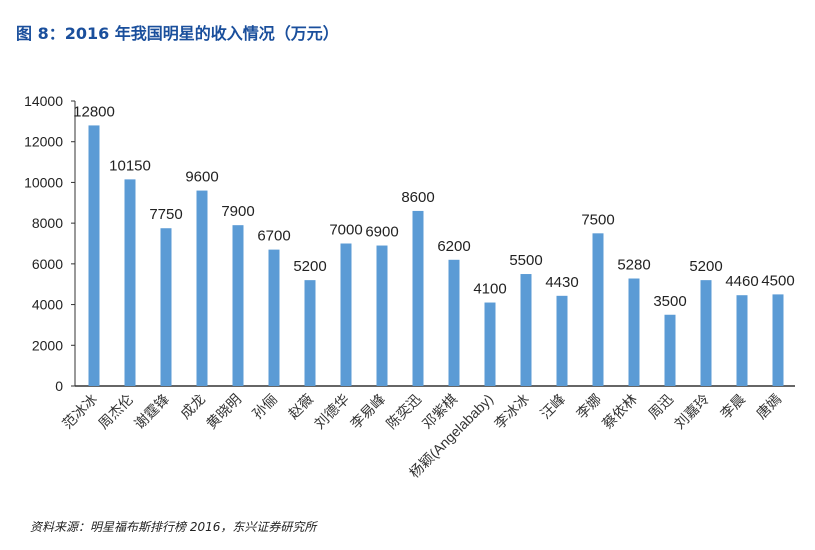 Image resolution: width=815 pixels, height=550 pixels. Describe the element at coordinates (345, 230) in the screenshot. I see `data-label: 7000` at that location.